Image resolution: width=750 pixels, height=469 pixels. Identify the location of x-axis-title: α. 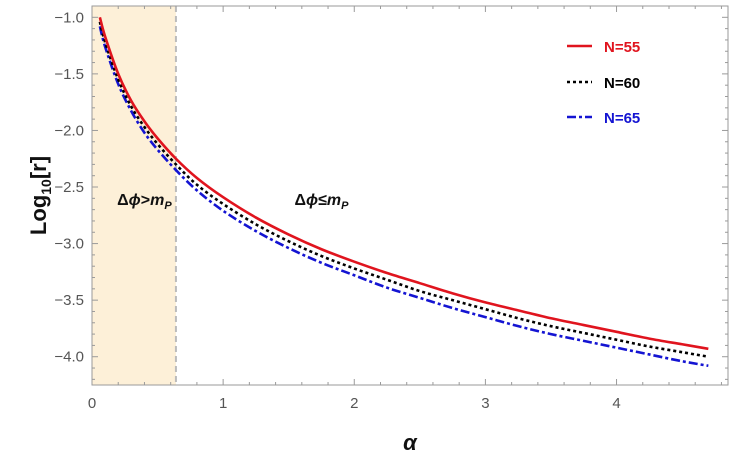
(410, 442).